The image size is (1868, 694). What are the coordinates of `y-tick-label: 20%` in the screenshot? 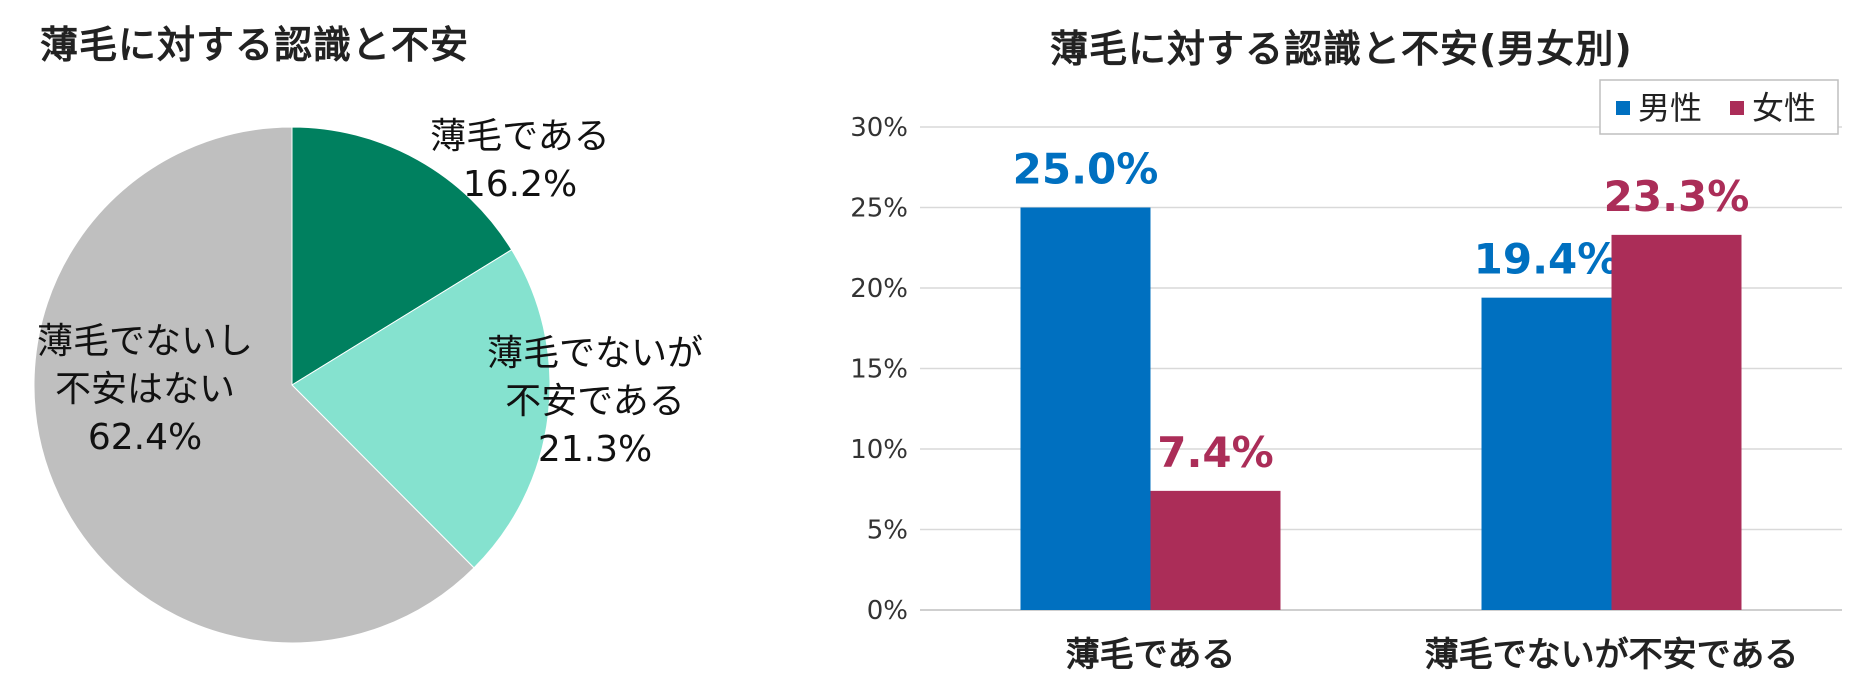 It's located at (879, 289).